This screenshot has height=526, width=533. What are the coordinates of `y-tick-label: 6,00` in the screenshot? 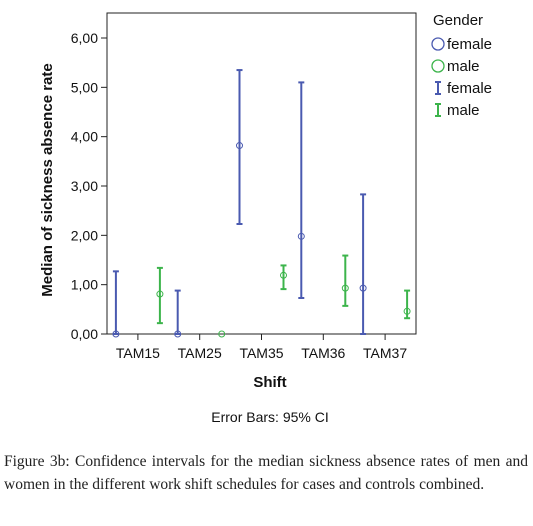 It's located at (84, 38).